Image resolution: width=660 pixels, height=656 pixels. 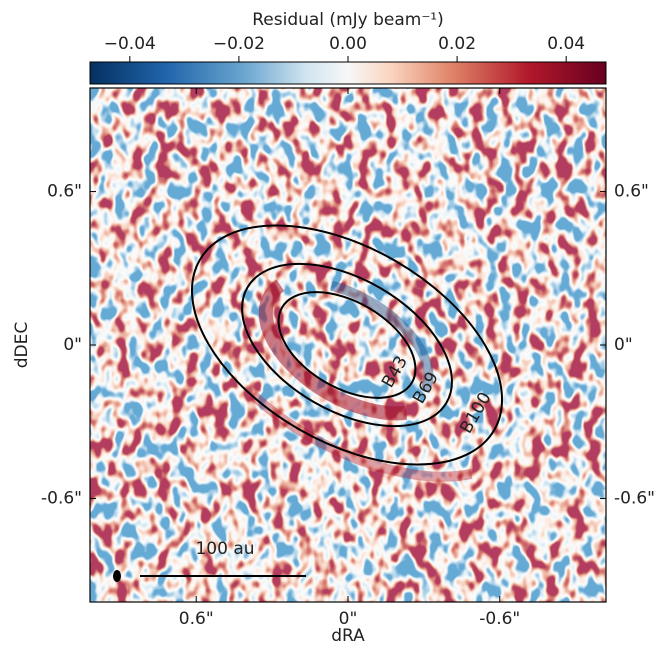 What do you see at coordinates (566, 44) in the screenshot?
I see `colorbar-tick-label: 0.04` at bounding box center [566, 44].